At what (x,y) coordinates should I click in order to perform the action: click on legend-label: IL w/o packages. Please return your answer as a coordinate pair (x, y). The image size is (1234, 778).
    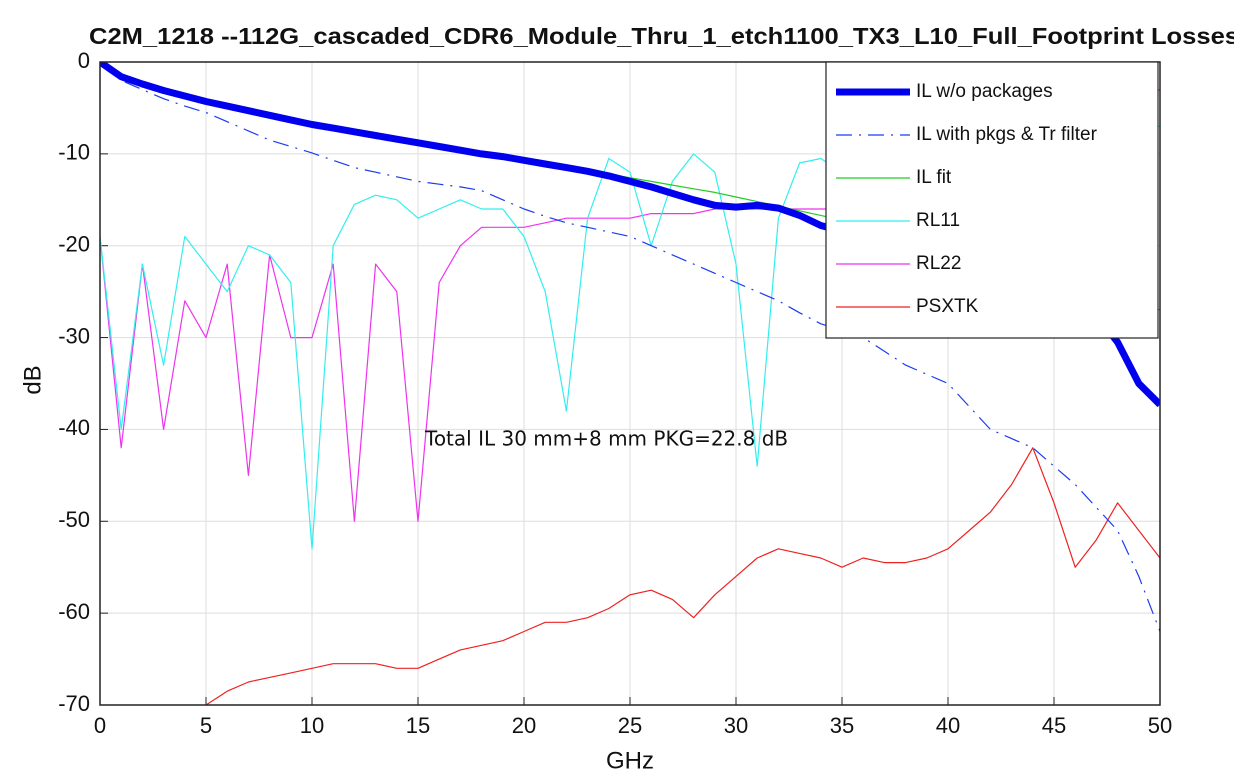
    Looking at the image, I should click on (984, 91).